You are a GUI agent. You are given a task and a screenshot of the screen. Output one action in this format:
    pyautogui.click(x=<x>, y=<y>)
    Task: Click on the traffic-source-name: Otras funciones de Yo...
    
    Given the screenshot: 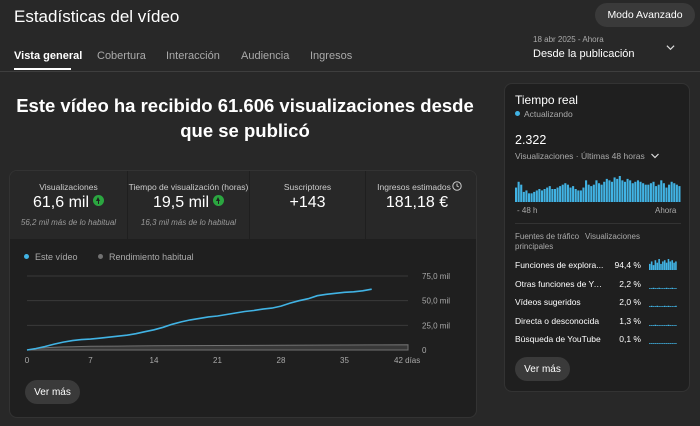 What is the action you would take?
    pyautogui.click(x=560, y=283)
    